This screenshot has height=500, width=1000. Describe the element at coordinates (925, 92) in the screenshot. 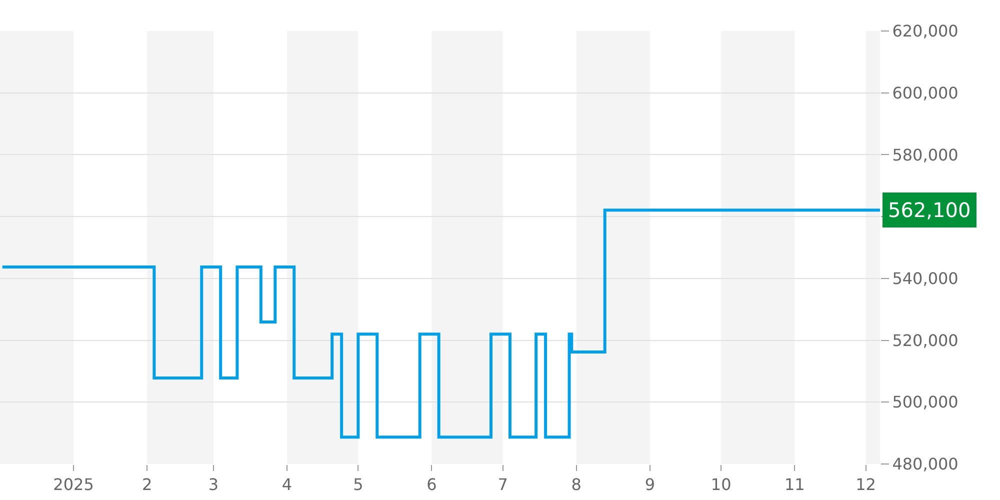

I see `y-tick-label: 600,000` at that location.